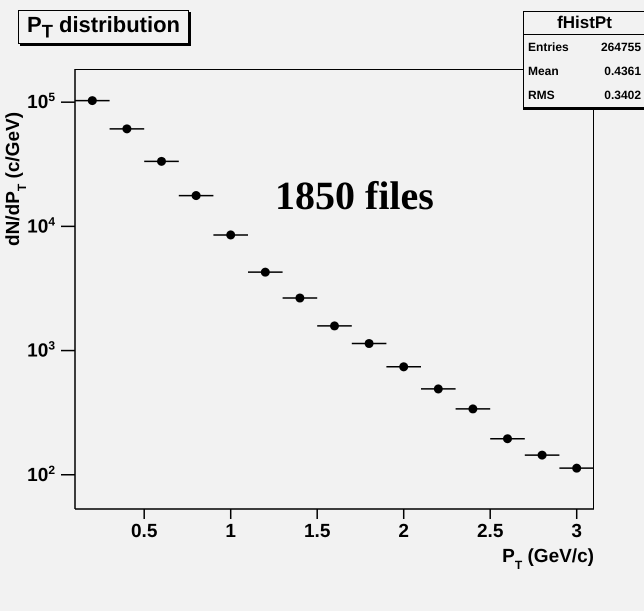 This screenshot has width=644, height=611. What do you see at coordinates (354, 195) in the screenshot?
I see `annotation: 1850 files` at bounding box center [354, 195].